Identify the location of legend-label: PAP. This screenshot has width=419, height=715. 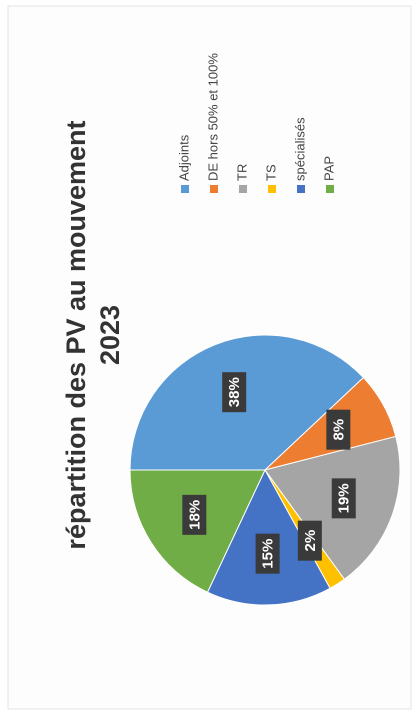
(328, 168).